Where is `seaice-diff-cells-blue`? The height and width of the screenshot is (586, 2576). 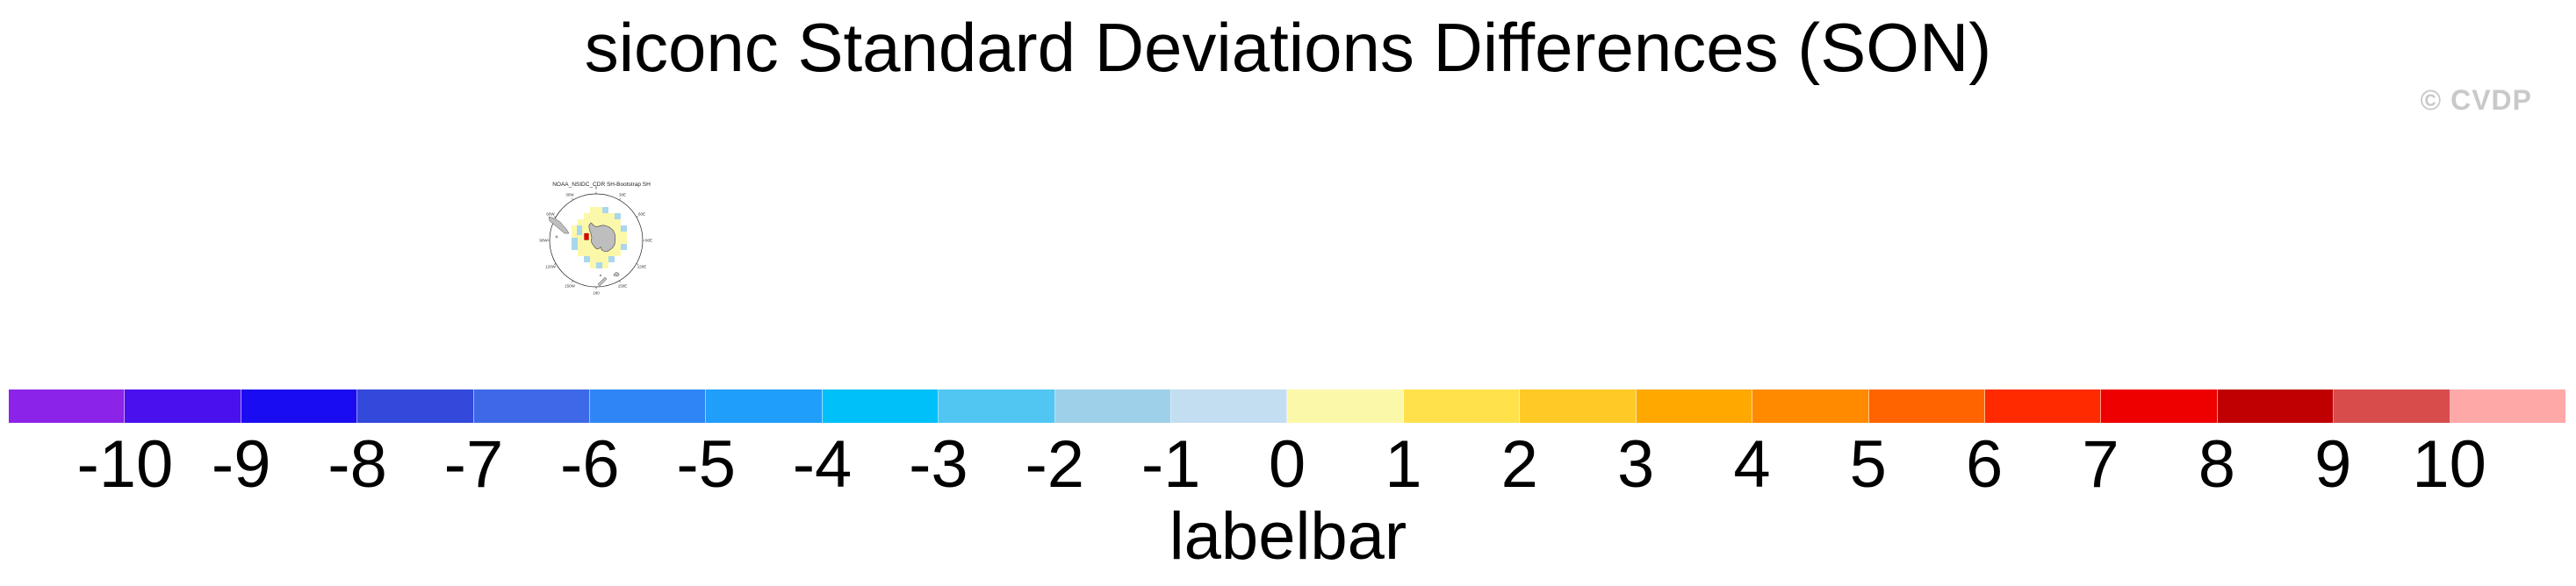
seaice-diff-cells-blue is located at coordinates (599, 238).